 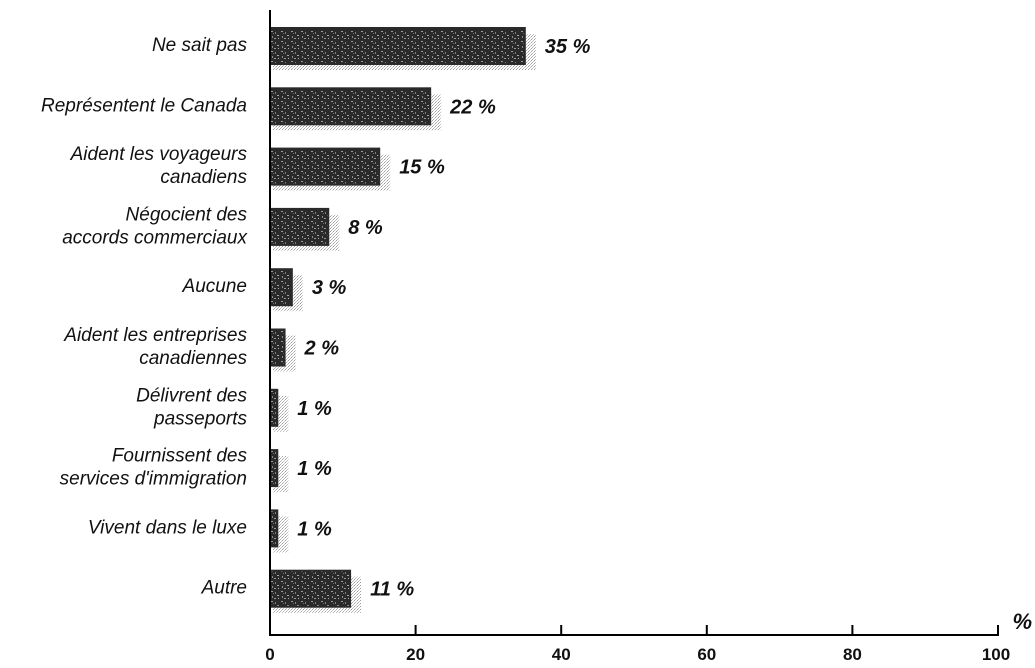 I want to click on value-label: 2 %, so click(x=322, y=349).